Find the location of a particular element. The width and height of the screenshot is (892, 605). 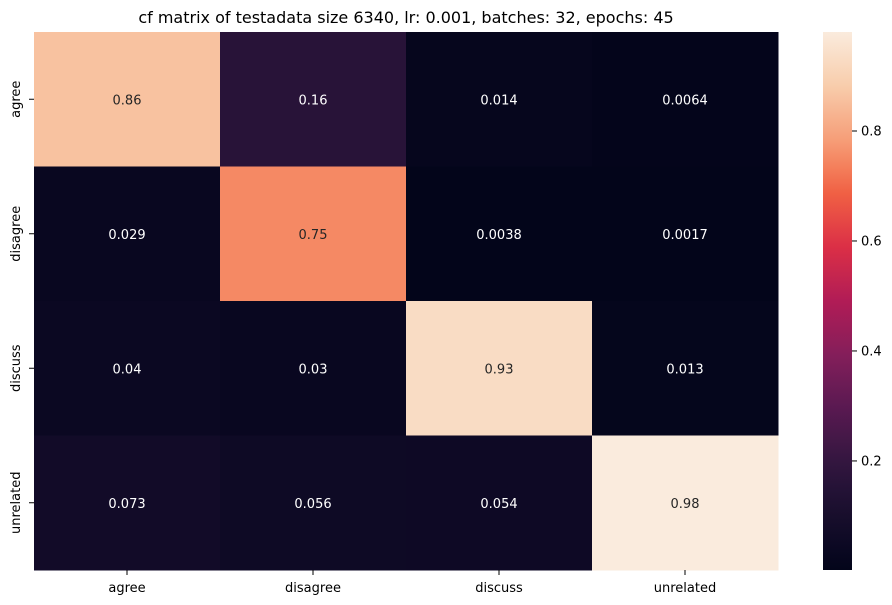

cell-value-label: 0.86 is located at coordinates (127, 100).